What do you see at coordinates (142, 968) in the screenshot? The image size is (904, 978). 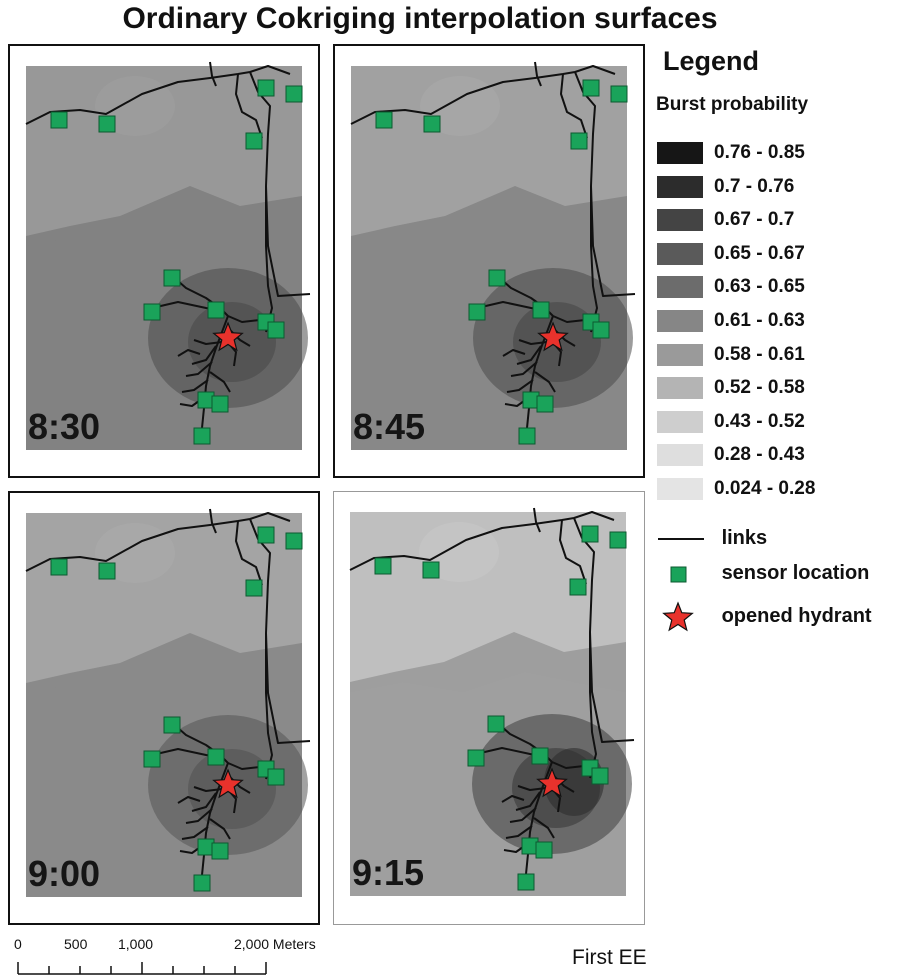 I see `scale-ticks` at bounding box center [142, 968].